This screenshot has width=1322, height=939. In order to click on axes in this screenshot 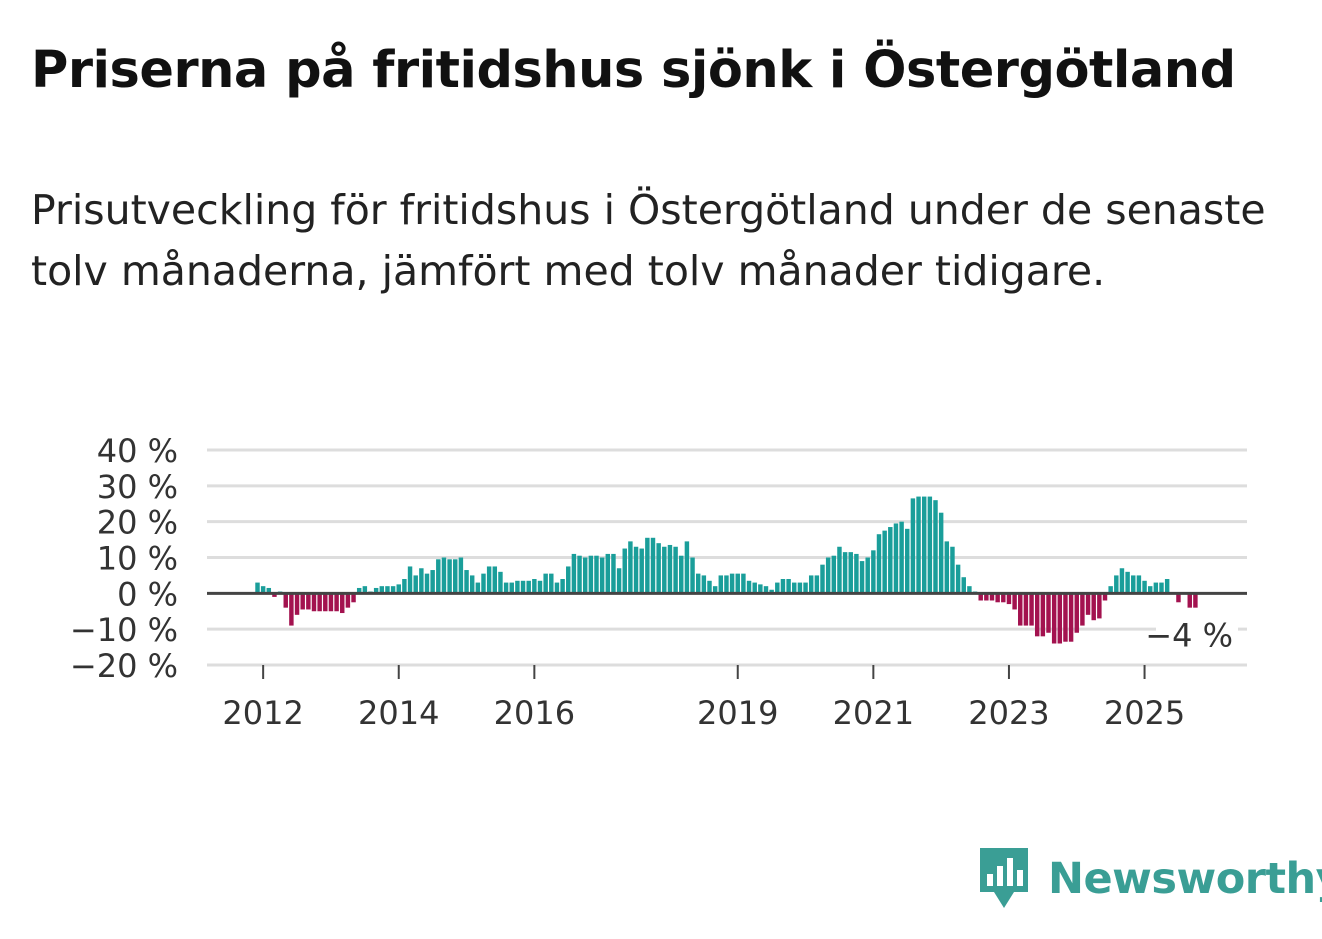, I will do `click(727, 635)`.